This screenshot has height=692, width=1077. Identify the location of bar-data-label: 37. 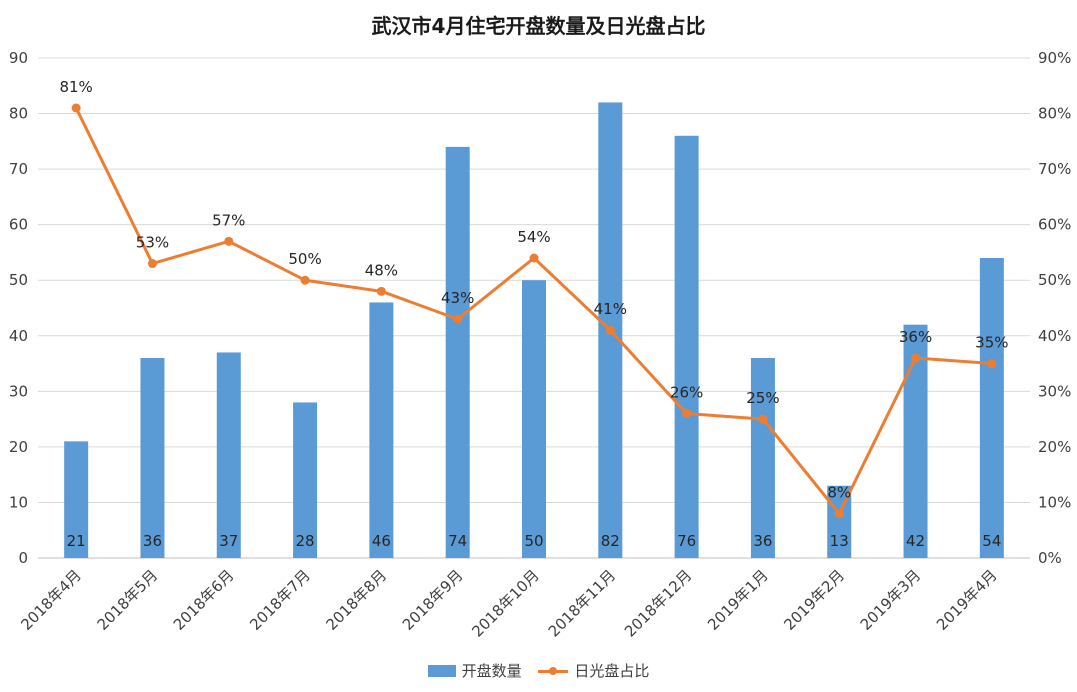
(228, 541).